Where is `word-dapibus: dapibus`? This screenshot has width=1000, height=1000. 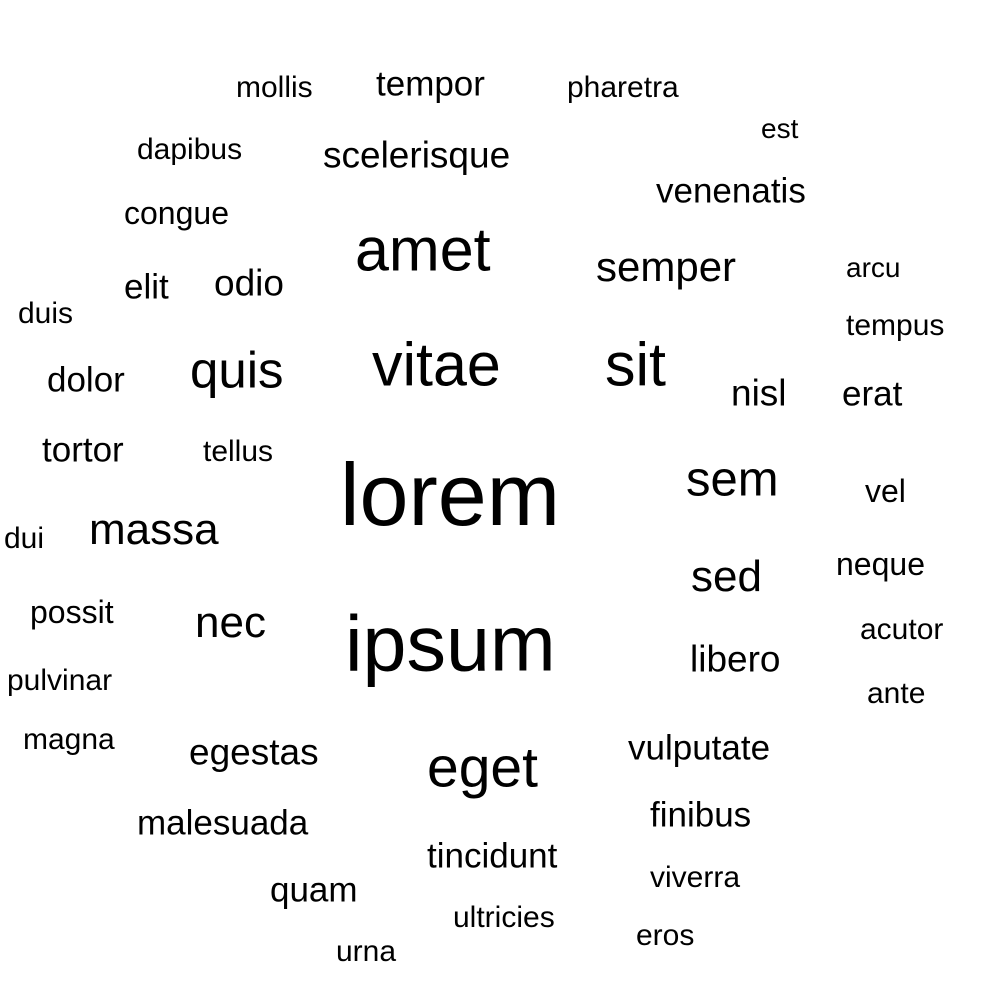 word-dapibus: dapibus is located at coordinates (190, 149).